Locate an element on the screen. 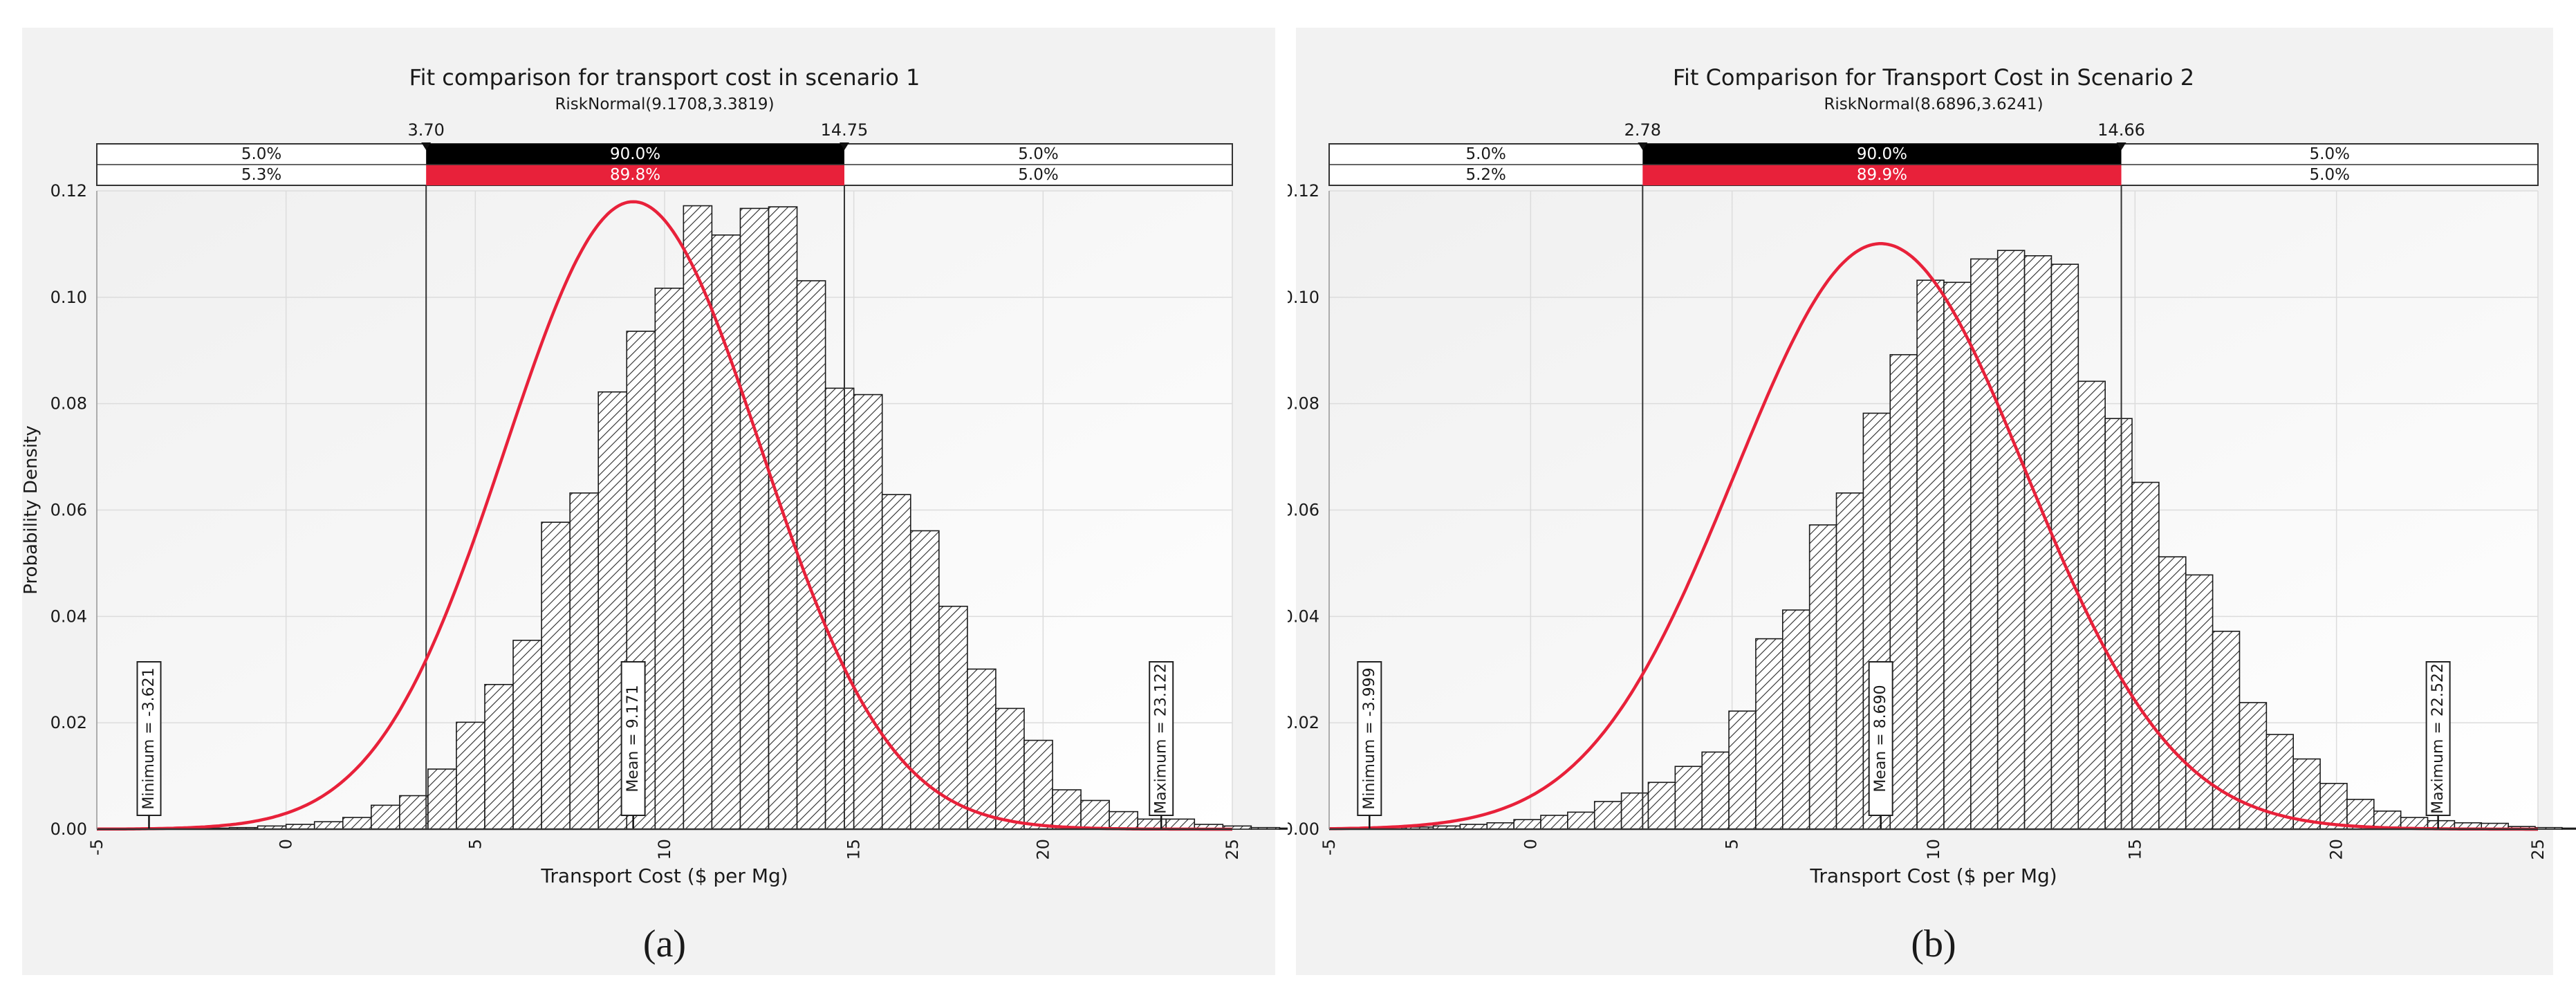  delimiter-percent-data: 89.8% is located at coordinates (635, 175).